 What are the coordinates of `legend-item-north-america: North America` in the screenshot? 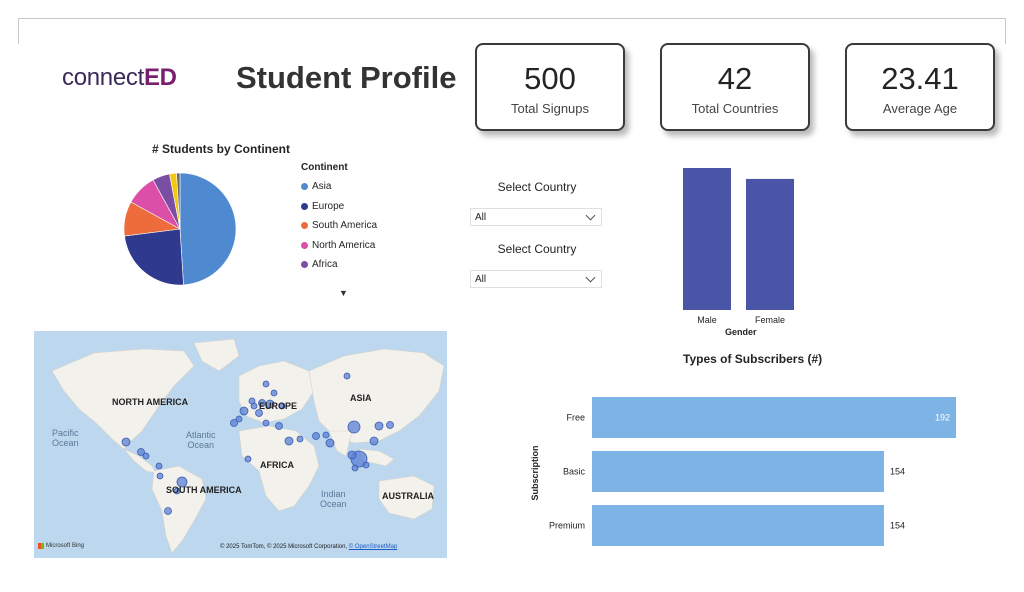 It's located at (339, 246).